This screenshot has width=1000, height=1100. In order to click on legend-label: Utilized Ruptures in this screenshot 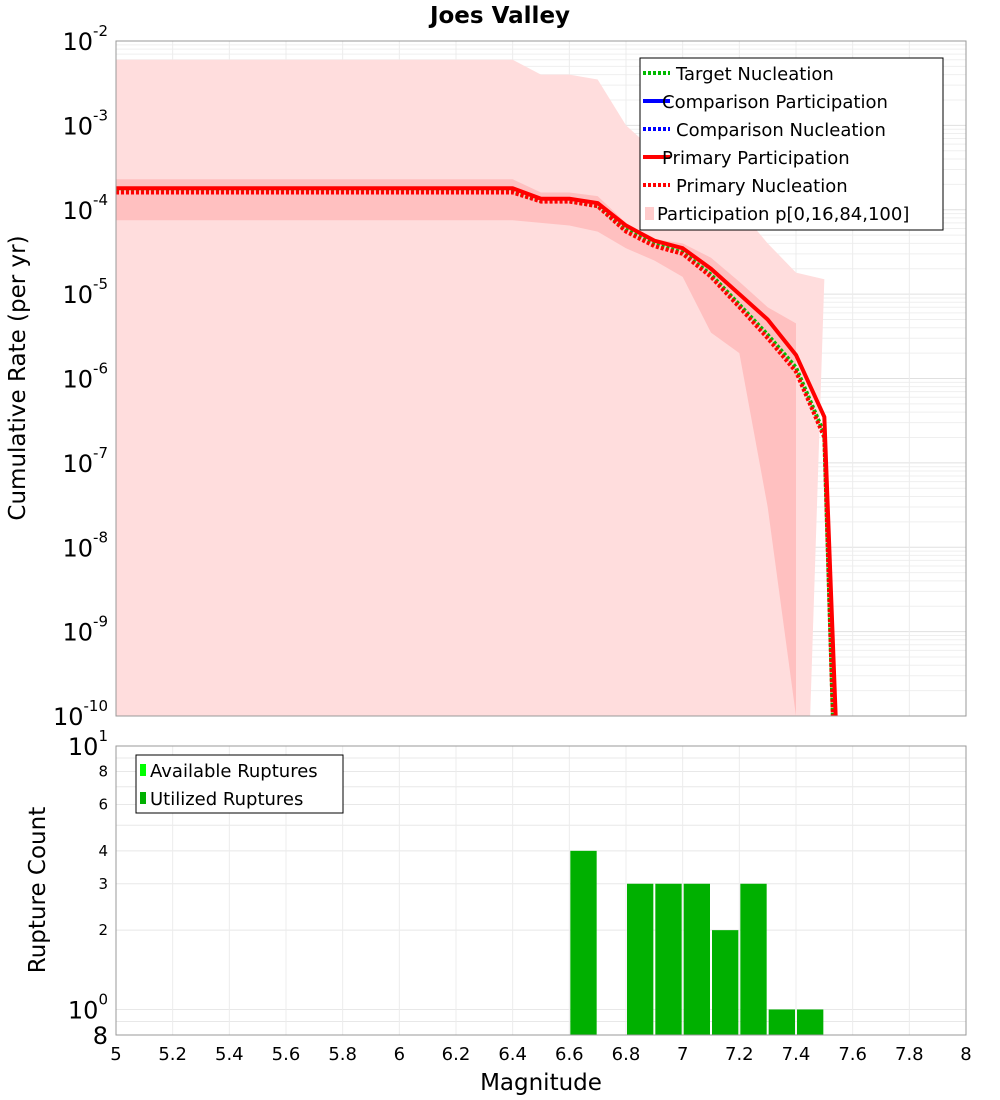, I will do `click(226, 799)`.